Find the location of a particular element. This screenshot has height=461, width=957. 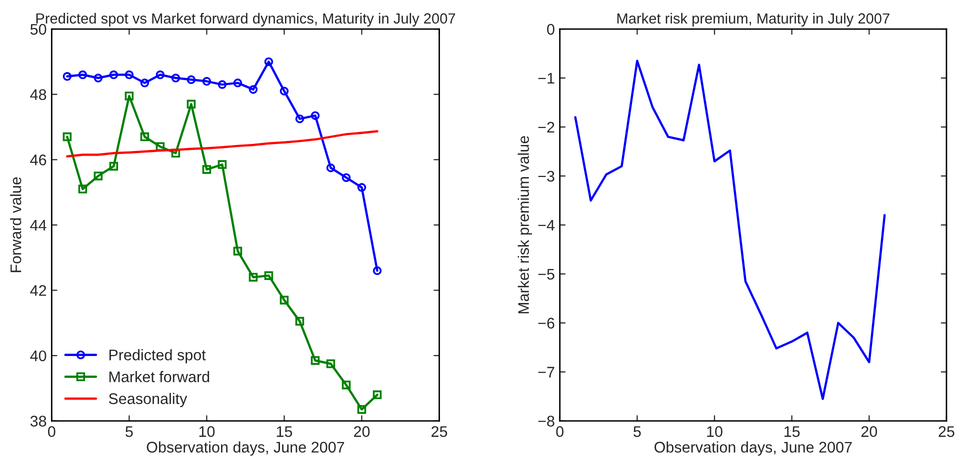

legend-label: Predicted spot is located at coordinates (157, 356).